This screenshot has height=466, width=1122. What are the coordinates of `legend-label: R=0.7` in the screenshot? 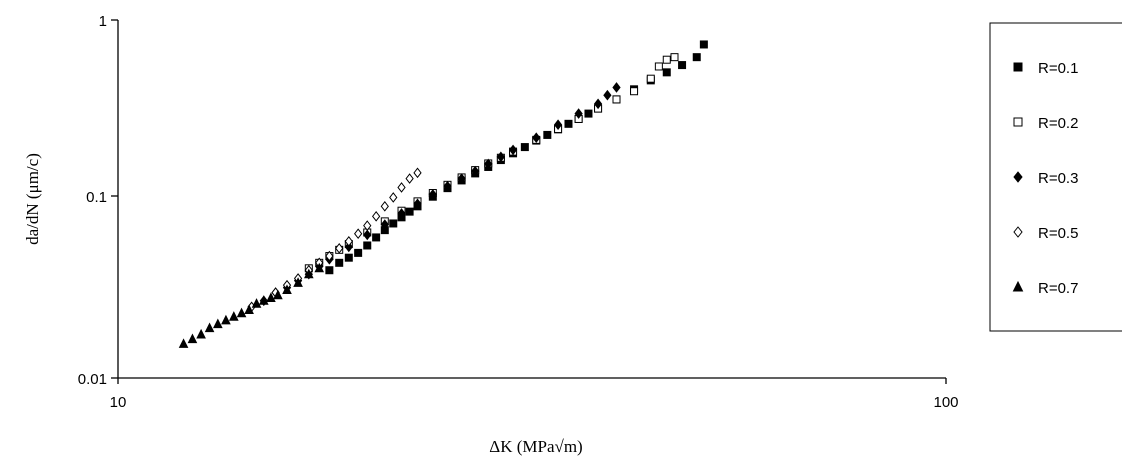 It's located at (1058, 288).